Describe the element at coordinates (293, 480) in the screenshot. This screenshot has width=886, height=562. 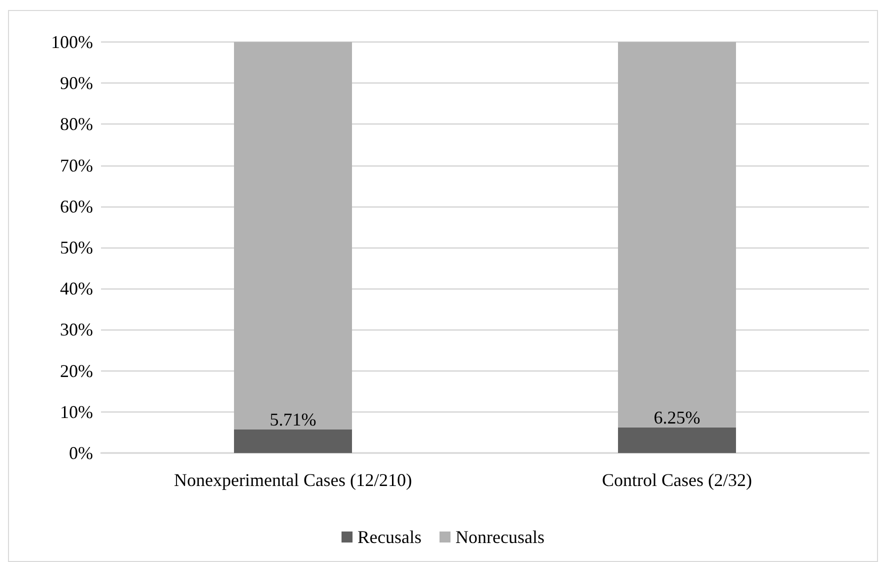
I see `x-tick-label: Nonexperimental Cases (12/210)` at that location.